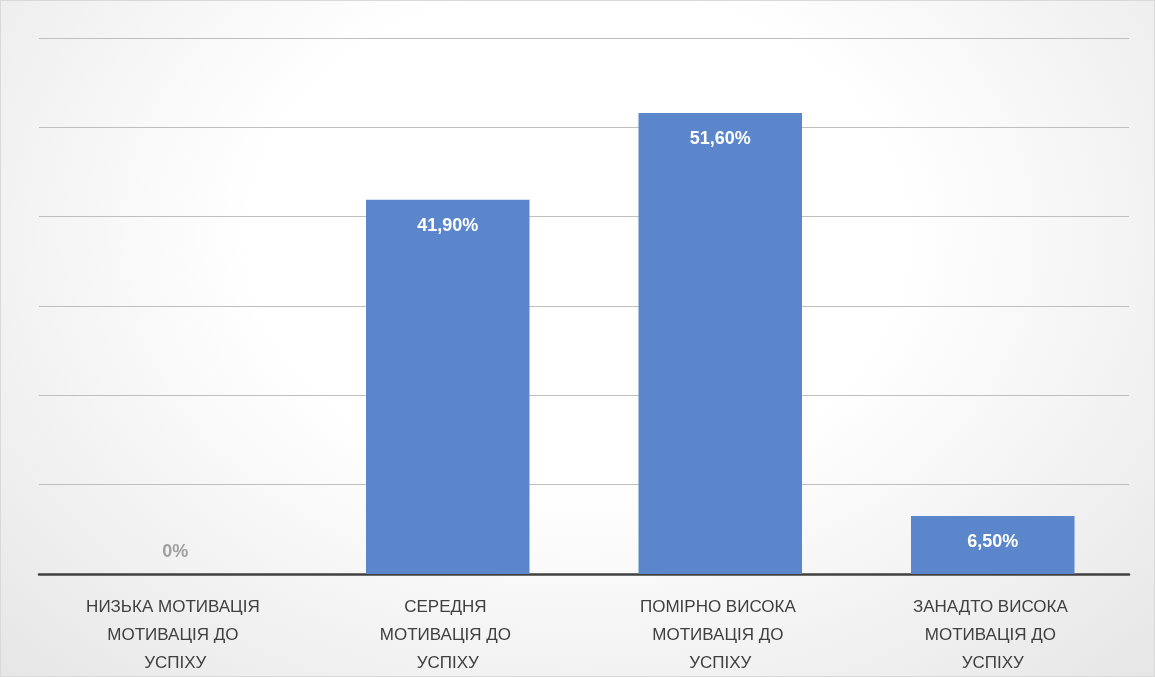  Describe the element at coordinates (992, 634) in the screenshot. I see `x-tick-label: ЗАНАДТО ВИСОКА МОТИВАЦІЯ ДО УСПІХУ` at that location.